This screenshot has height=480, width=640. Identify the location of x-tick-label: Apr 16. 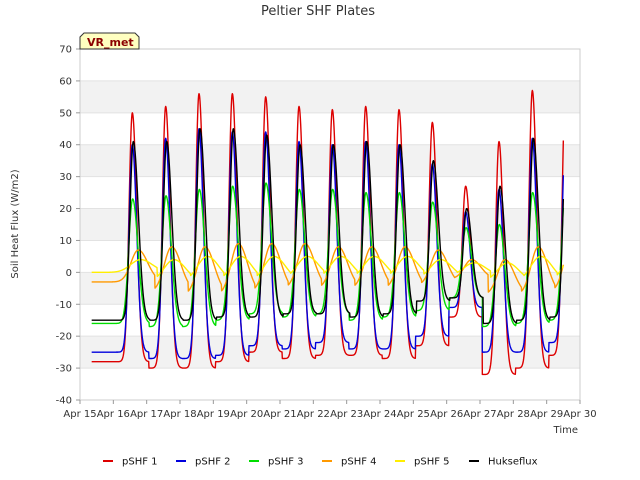
(113, 414).